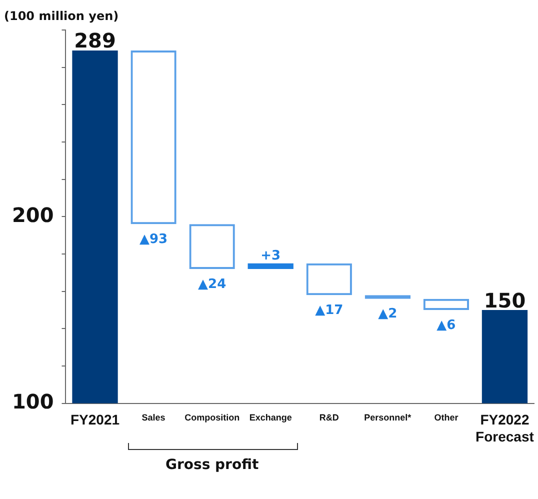 The width and height of the screenshot is (538, 499). What do you see at coordinates (212, 417) in the screenshot?
I see `x-tick-label: Composition` at bounding box center [212, 417].